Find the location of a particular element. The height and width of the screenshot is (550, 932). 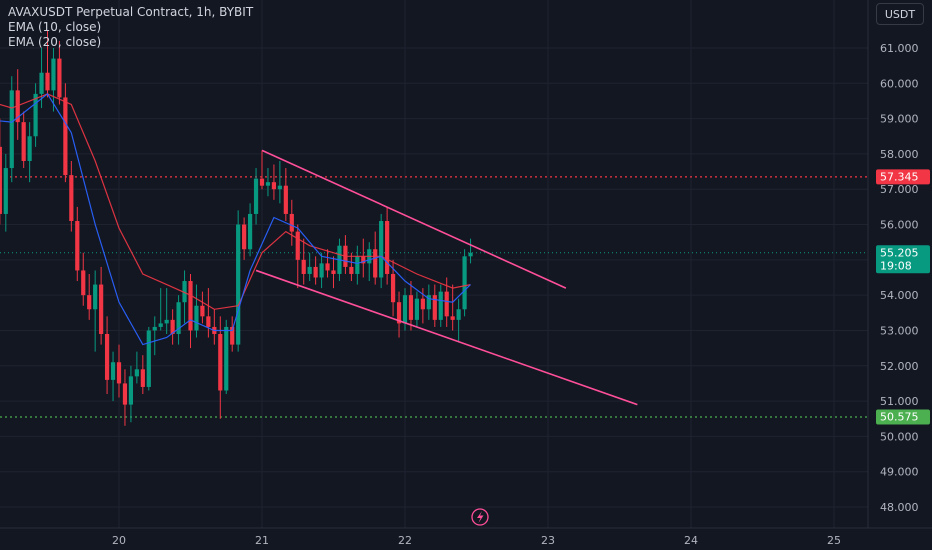

time-tick-label: 20 is located at coordinates (119, 540).